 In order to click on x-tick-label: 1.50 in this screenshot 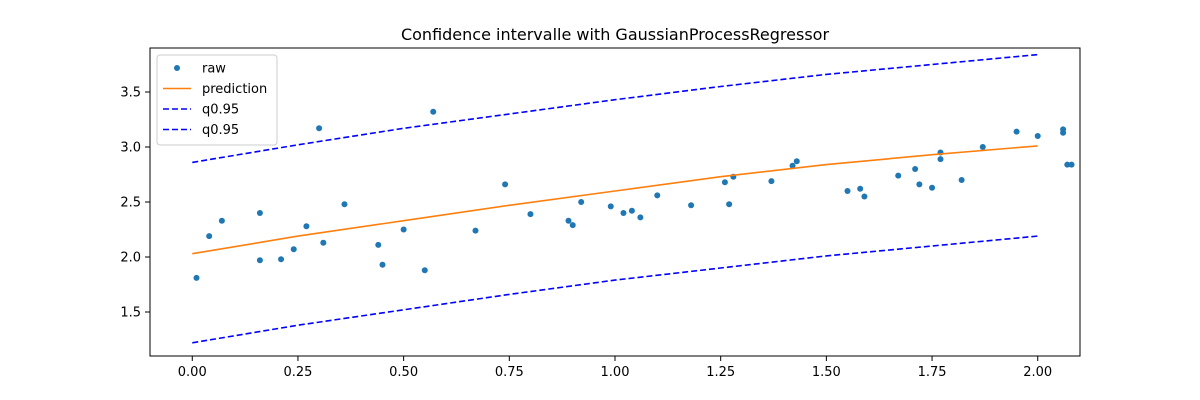, I will do `click(826, 372)`.